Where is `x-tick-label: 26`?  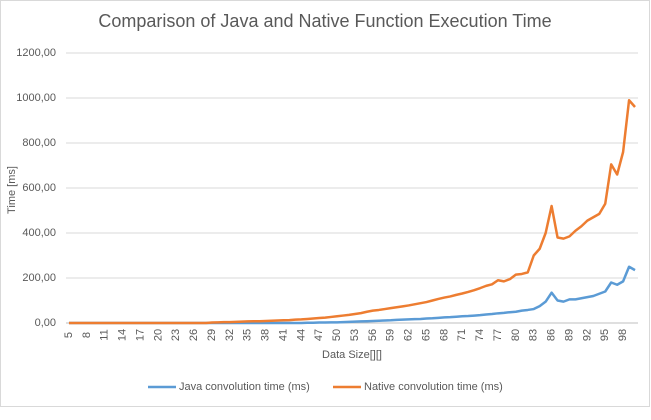 x-tick-label: 26 is located at coordinates (194, 335).